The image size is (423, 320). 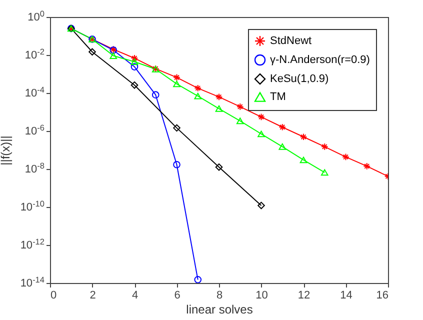 I want to click on x-tick-label: 6, so click(x=177, y=296).